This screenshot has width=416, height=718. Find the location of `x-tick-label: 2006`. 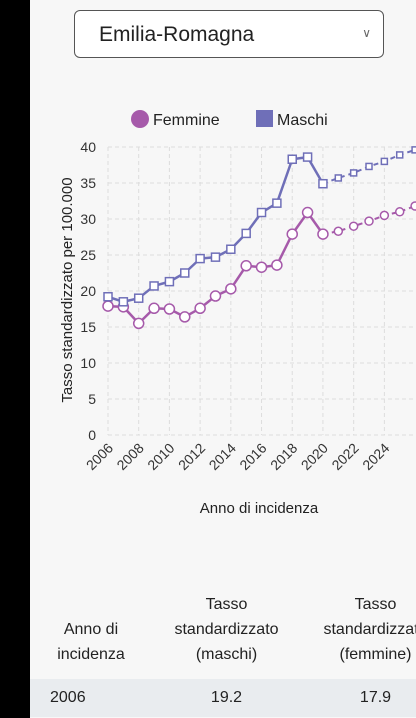

x-tick-label: 2006 is located at coordinates (99, 456).